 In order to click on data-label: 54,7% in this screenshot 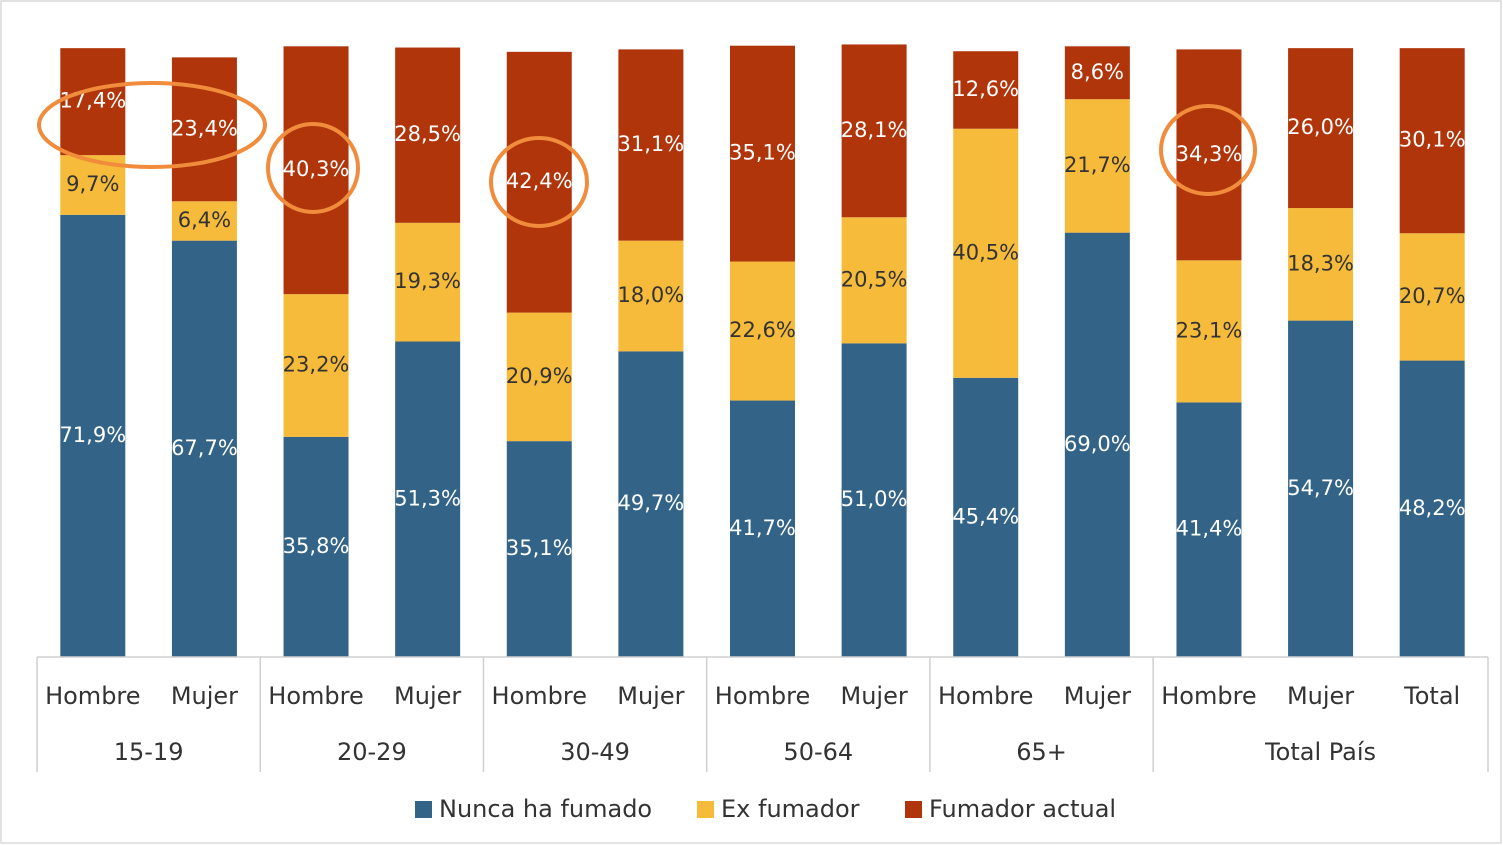, I will do `click(1320, 488)`.